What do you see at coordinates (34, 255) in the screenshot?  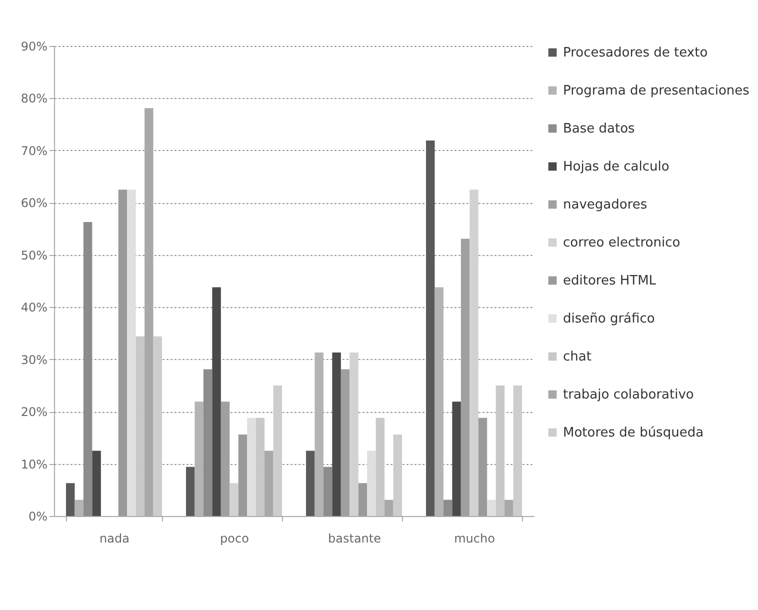 I see `y-tick-label: 50%` at bounding box center [34, 255].